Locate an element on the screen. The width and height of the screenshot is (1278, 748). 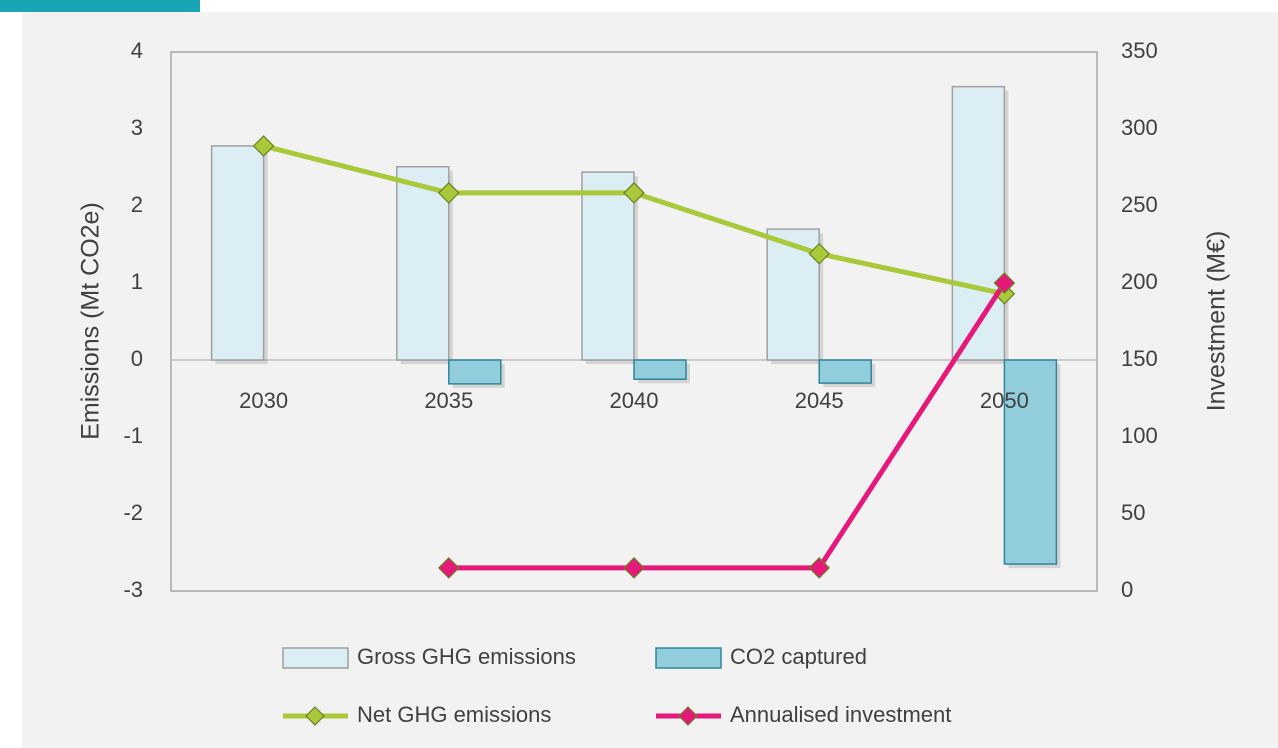
y2-tick-label: 100 is located at coordinates (1139, 435).